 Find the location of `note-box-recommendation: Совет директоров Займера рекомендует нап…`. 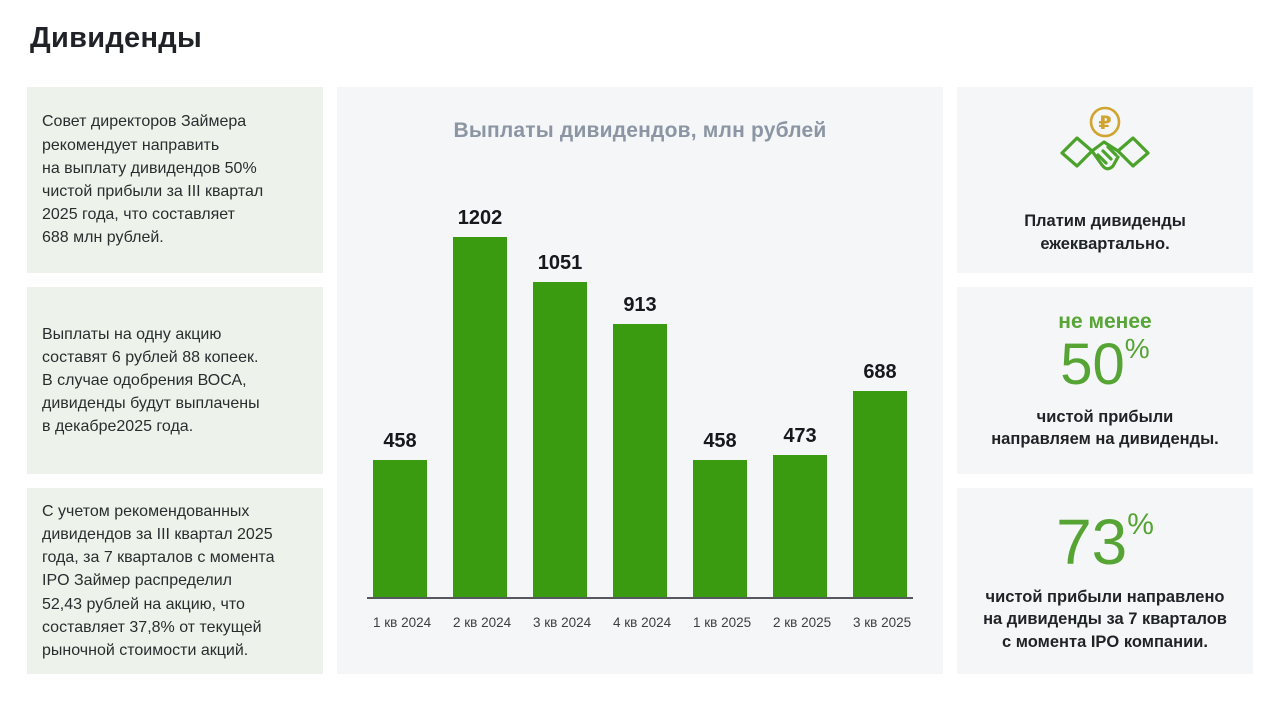

note-box-recommendation: Совет директоров Займера рекомендует нап… is located at coordinates (175, 180).